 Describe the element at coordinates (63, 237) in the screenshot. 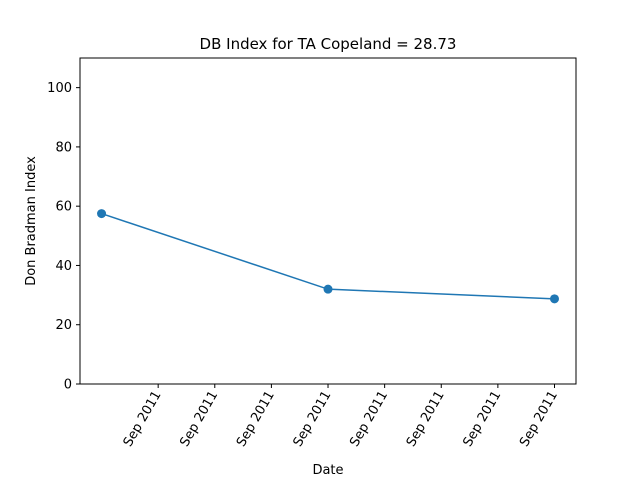

I see `y-axis: 0 20 40 60 80 100` at that location.